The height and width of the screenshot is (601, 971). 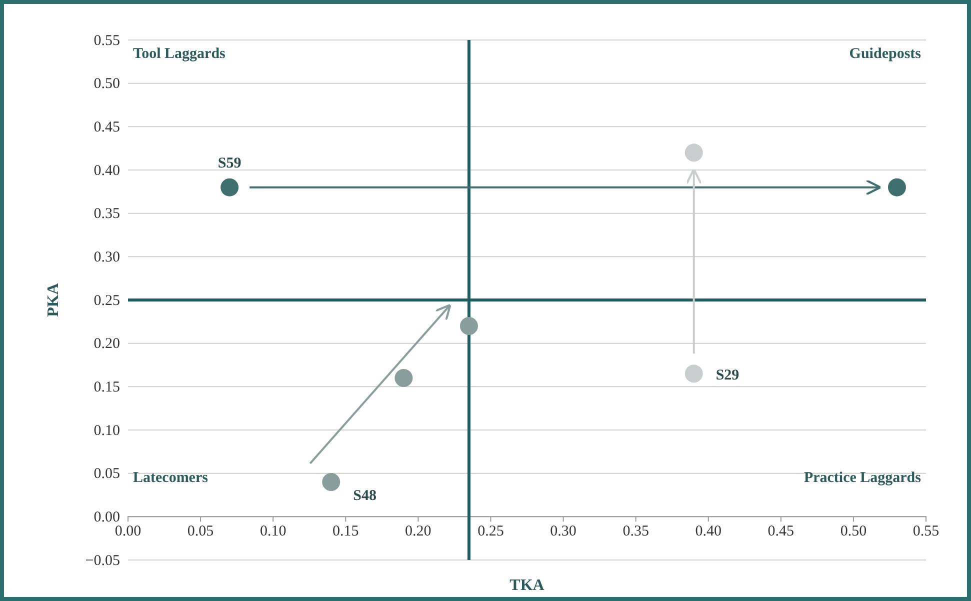 What do you see at coordinates (107, 40) in the screenshot?
I see `y-tick-label: 0.55` at bounding box center [107, 40].